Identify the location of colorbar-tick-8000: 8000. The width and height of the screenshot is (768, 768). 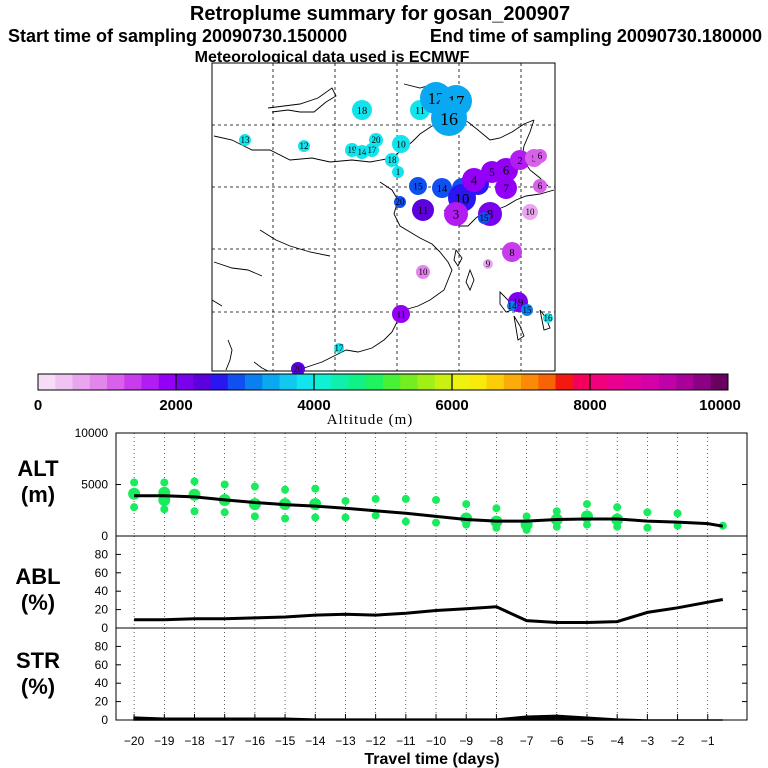
(589, 405).